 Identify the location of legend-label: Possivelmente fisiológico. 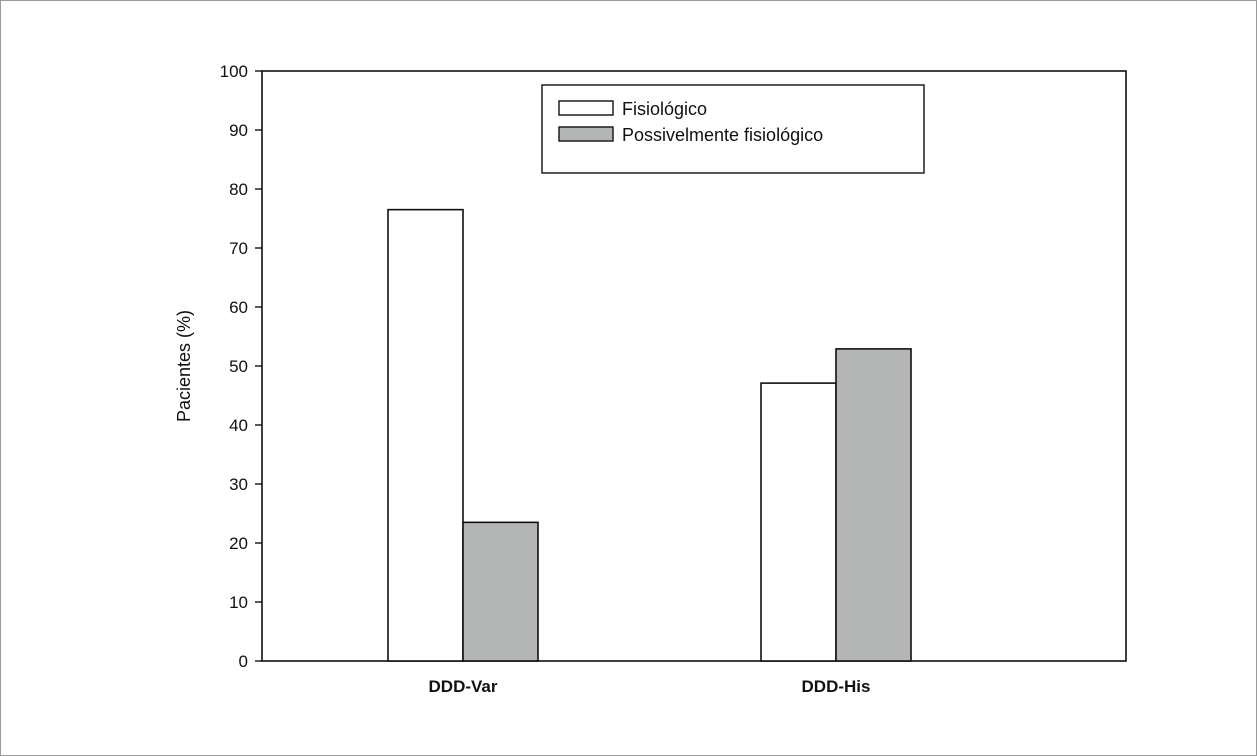
(722, 135).